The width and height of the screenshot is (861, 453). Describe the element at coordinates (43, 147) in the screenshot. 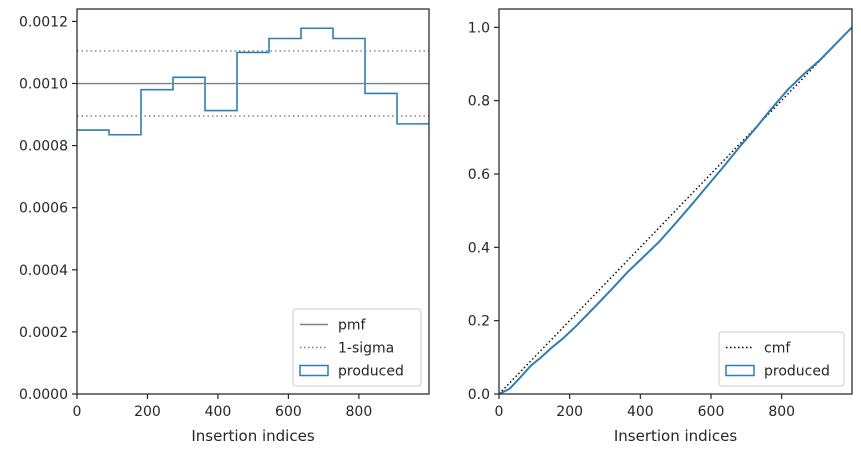

I see `y-tick-label: 0.0008` at that location.